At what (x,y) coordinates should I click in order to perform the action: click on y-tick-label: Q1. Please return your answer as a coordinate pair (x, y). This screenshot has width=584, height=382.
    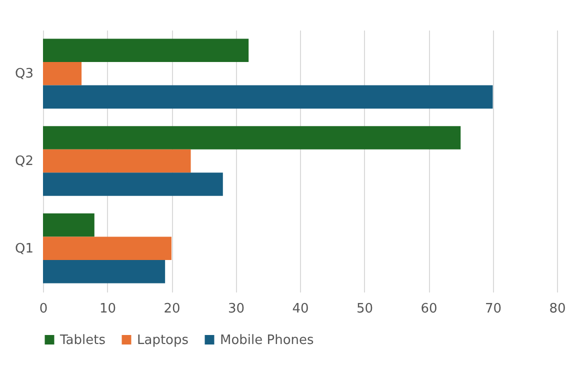
    Looking at the image, I should click on (24, 248).